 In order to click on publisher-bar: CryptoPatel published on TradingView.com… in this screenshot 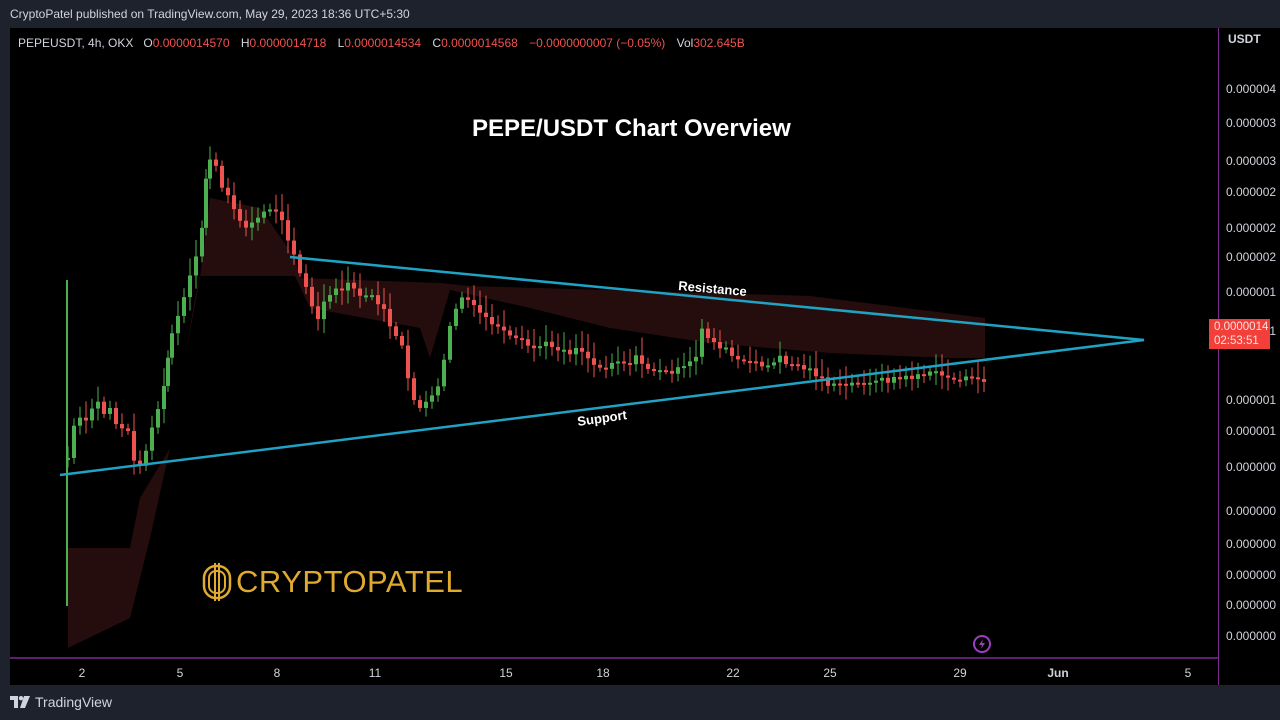, I will do `click(640, 14)`.